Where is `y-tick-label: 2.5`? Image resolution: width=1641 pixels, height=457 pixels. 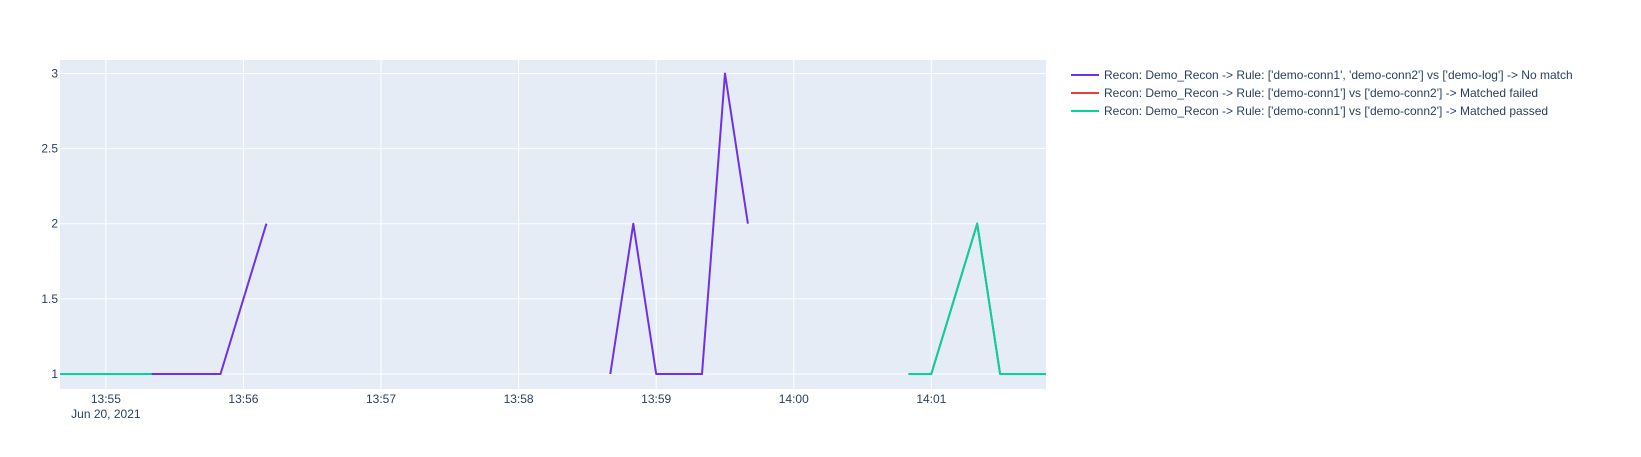
y-tick-label: 2.5 is located at coordinates (49, 149).